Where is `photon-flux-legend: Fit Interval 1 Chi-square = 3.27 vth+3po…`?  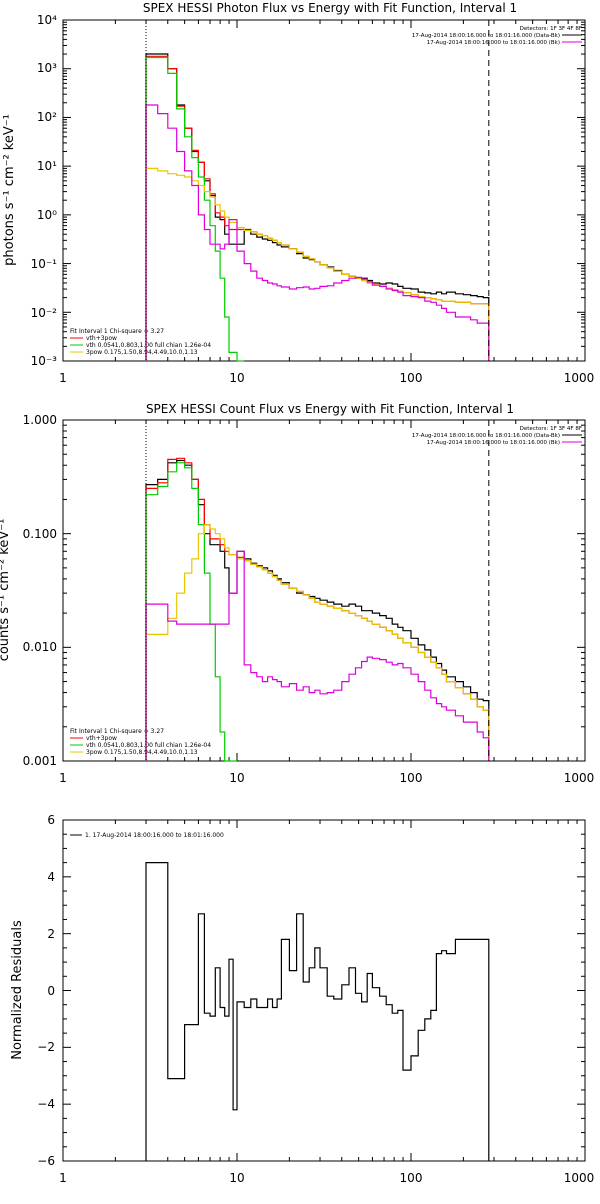 photon-flux-legend: Fit Interval 1 Chi-square = 3.27 vth+3po… is located at coordinates (140, 342).